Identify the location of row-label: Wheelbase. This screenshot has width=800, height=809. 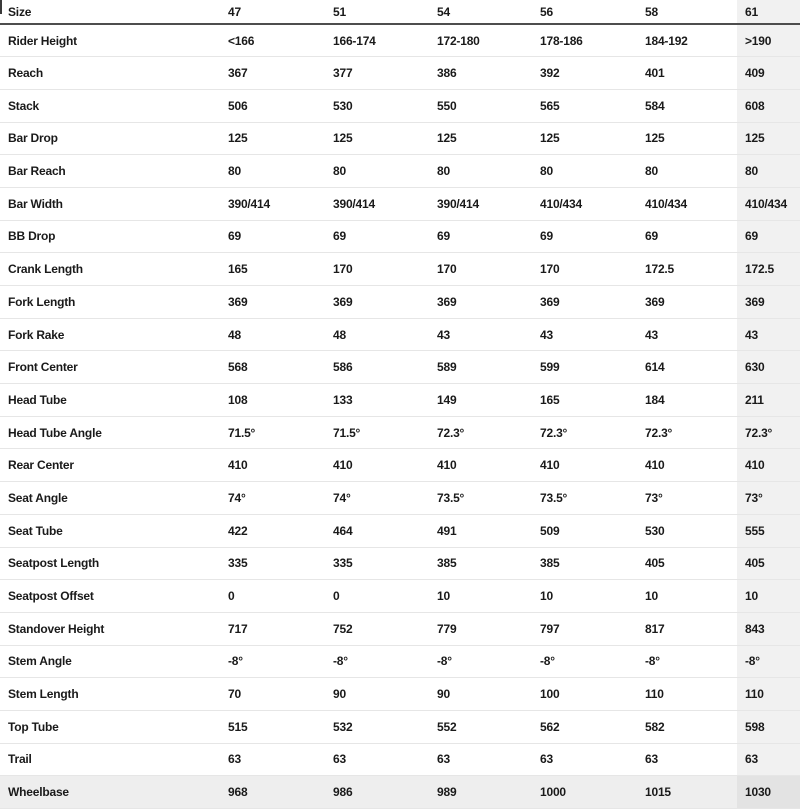
(110, 792).